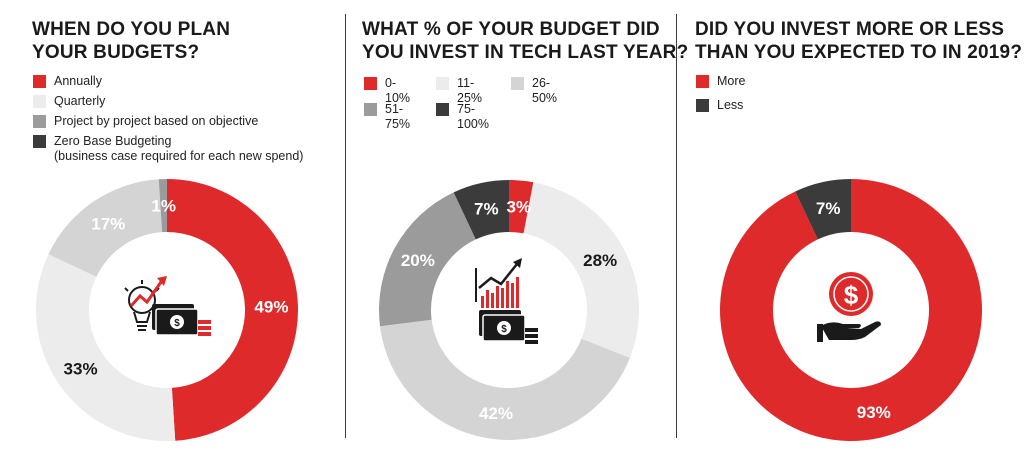  I want to click on legend-item-26-50: 26-50%, so click(534, 91).